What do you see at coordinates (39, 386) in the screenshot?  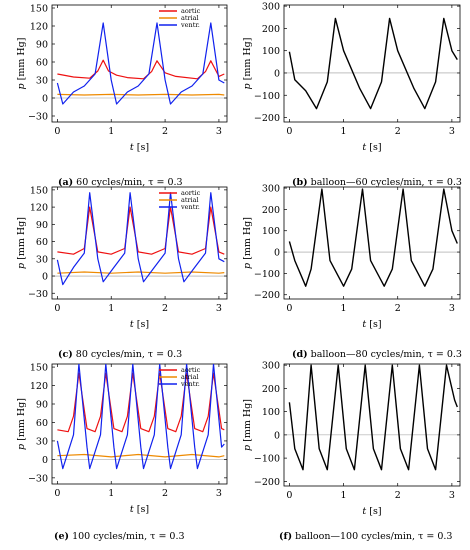 I see `y-tick-label: 120` at bounding box center [39, 386].